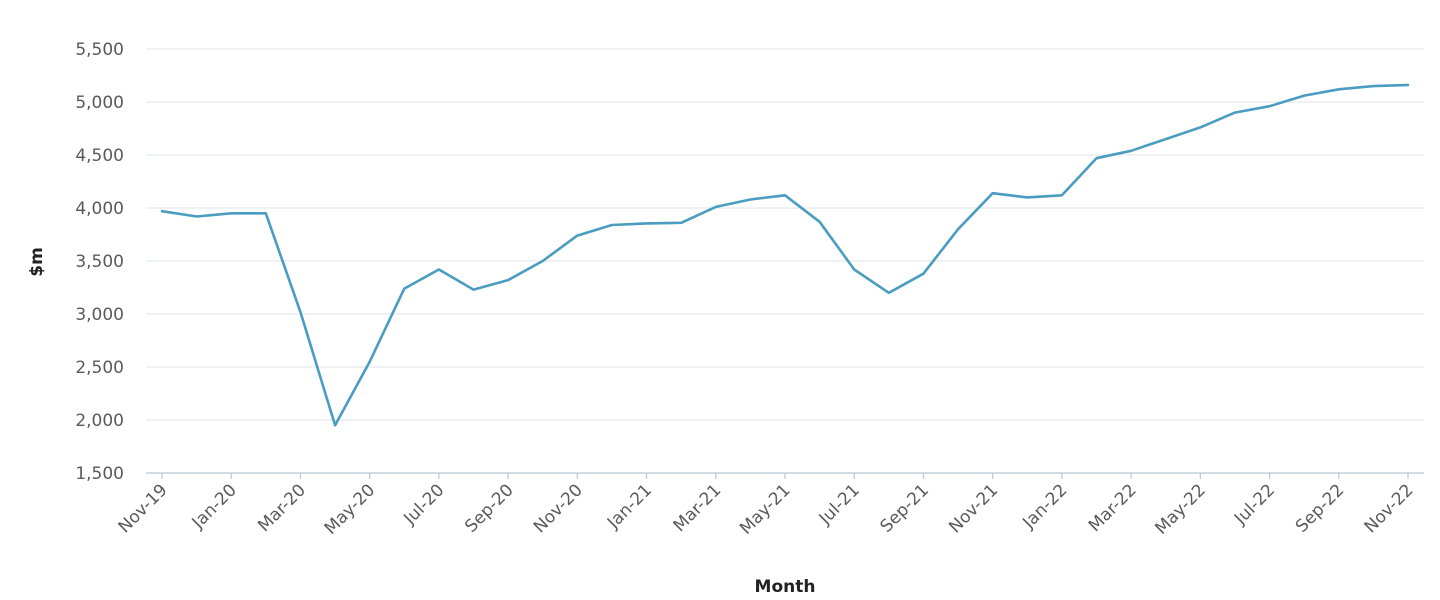  Describe the element at coordinates (350, 509) in the screenshot. I see `x-tick-label: May-20` at that location.